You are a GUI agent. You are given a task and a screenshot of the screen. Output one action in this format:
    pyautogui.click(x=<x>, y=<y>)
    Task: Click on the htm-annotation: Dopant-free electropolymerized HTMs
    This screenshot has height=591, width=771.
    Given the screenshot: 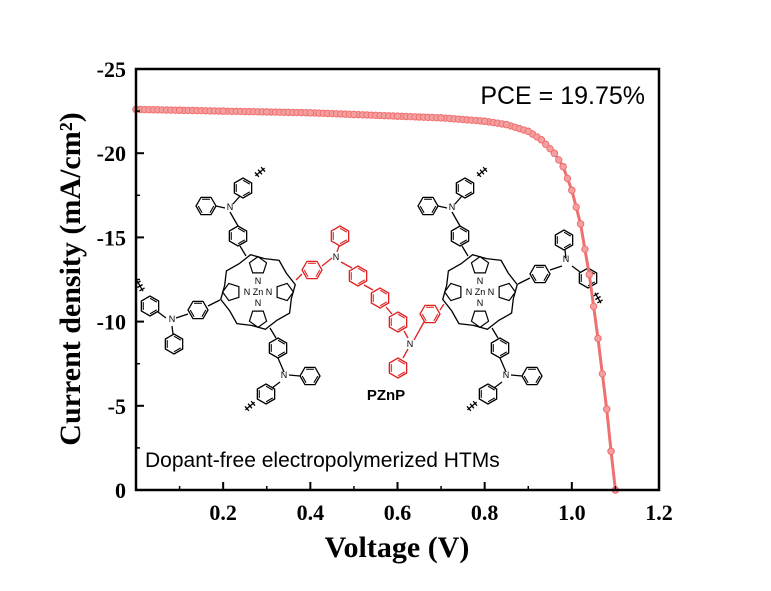 What is the action you would take?
    pyautogui.click(x=322, y=460)
    